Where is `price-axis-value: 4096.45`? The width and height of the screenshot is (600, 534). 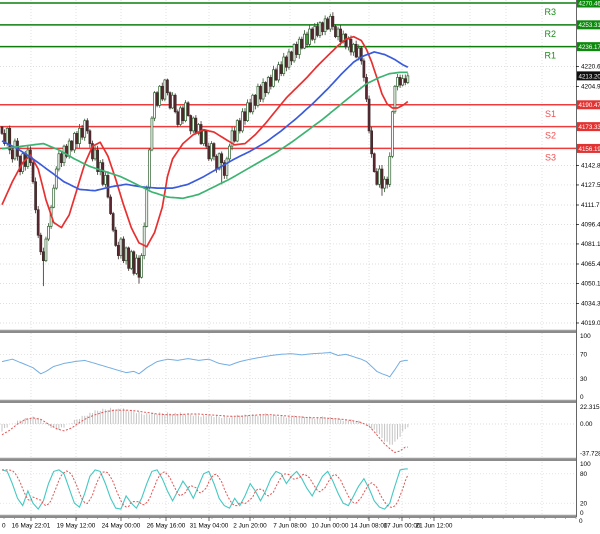 price-axis-value: 4096.45 is located at coordinates (590, 225).